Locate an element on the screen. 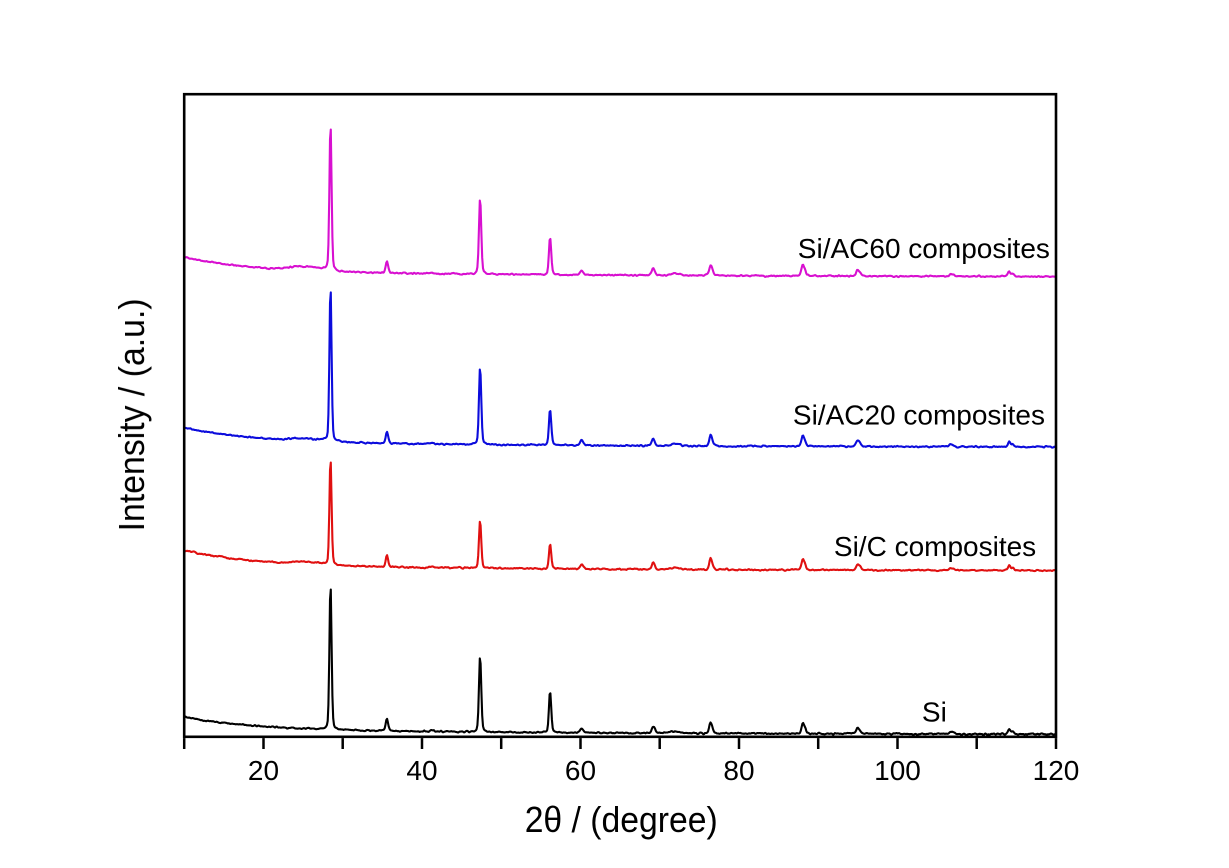 Image resolution: width=1229 pixels, height=868 pixels. svg-text: Si is located at coordinates (934, 711).